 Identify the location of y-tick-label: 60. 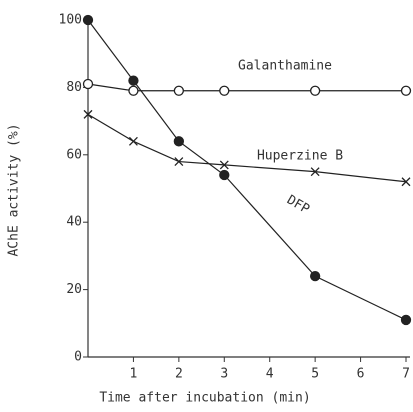
(74, 154).